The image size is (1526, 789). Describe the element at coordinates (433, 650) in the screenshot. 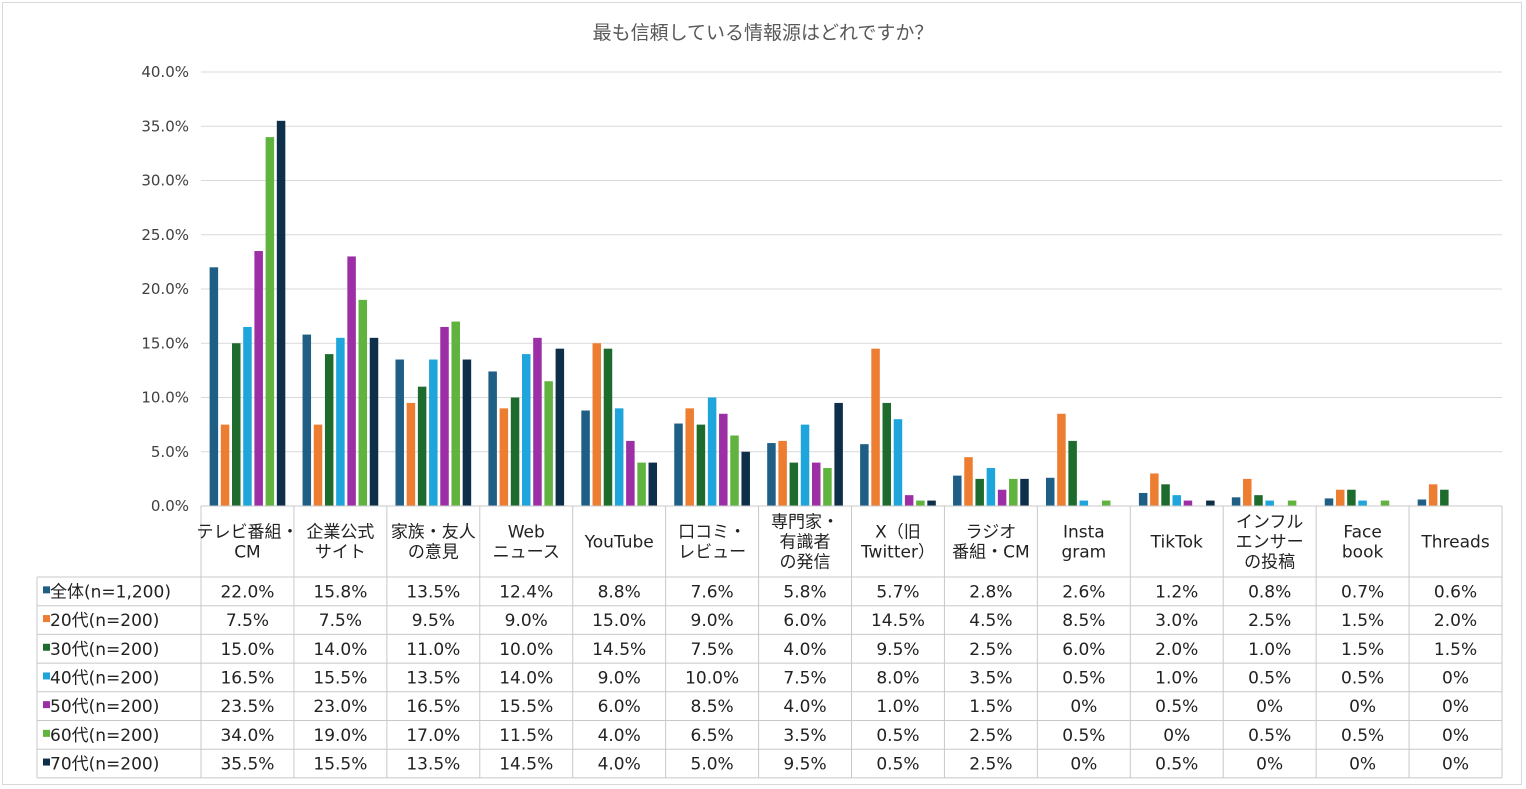

I see `data-label: 11.0%` at that location.